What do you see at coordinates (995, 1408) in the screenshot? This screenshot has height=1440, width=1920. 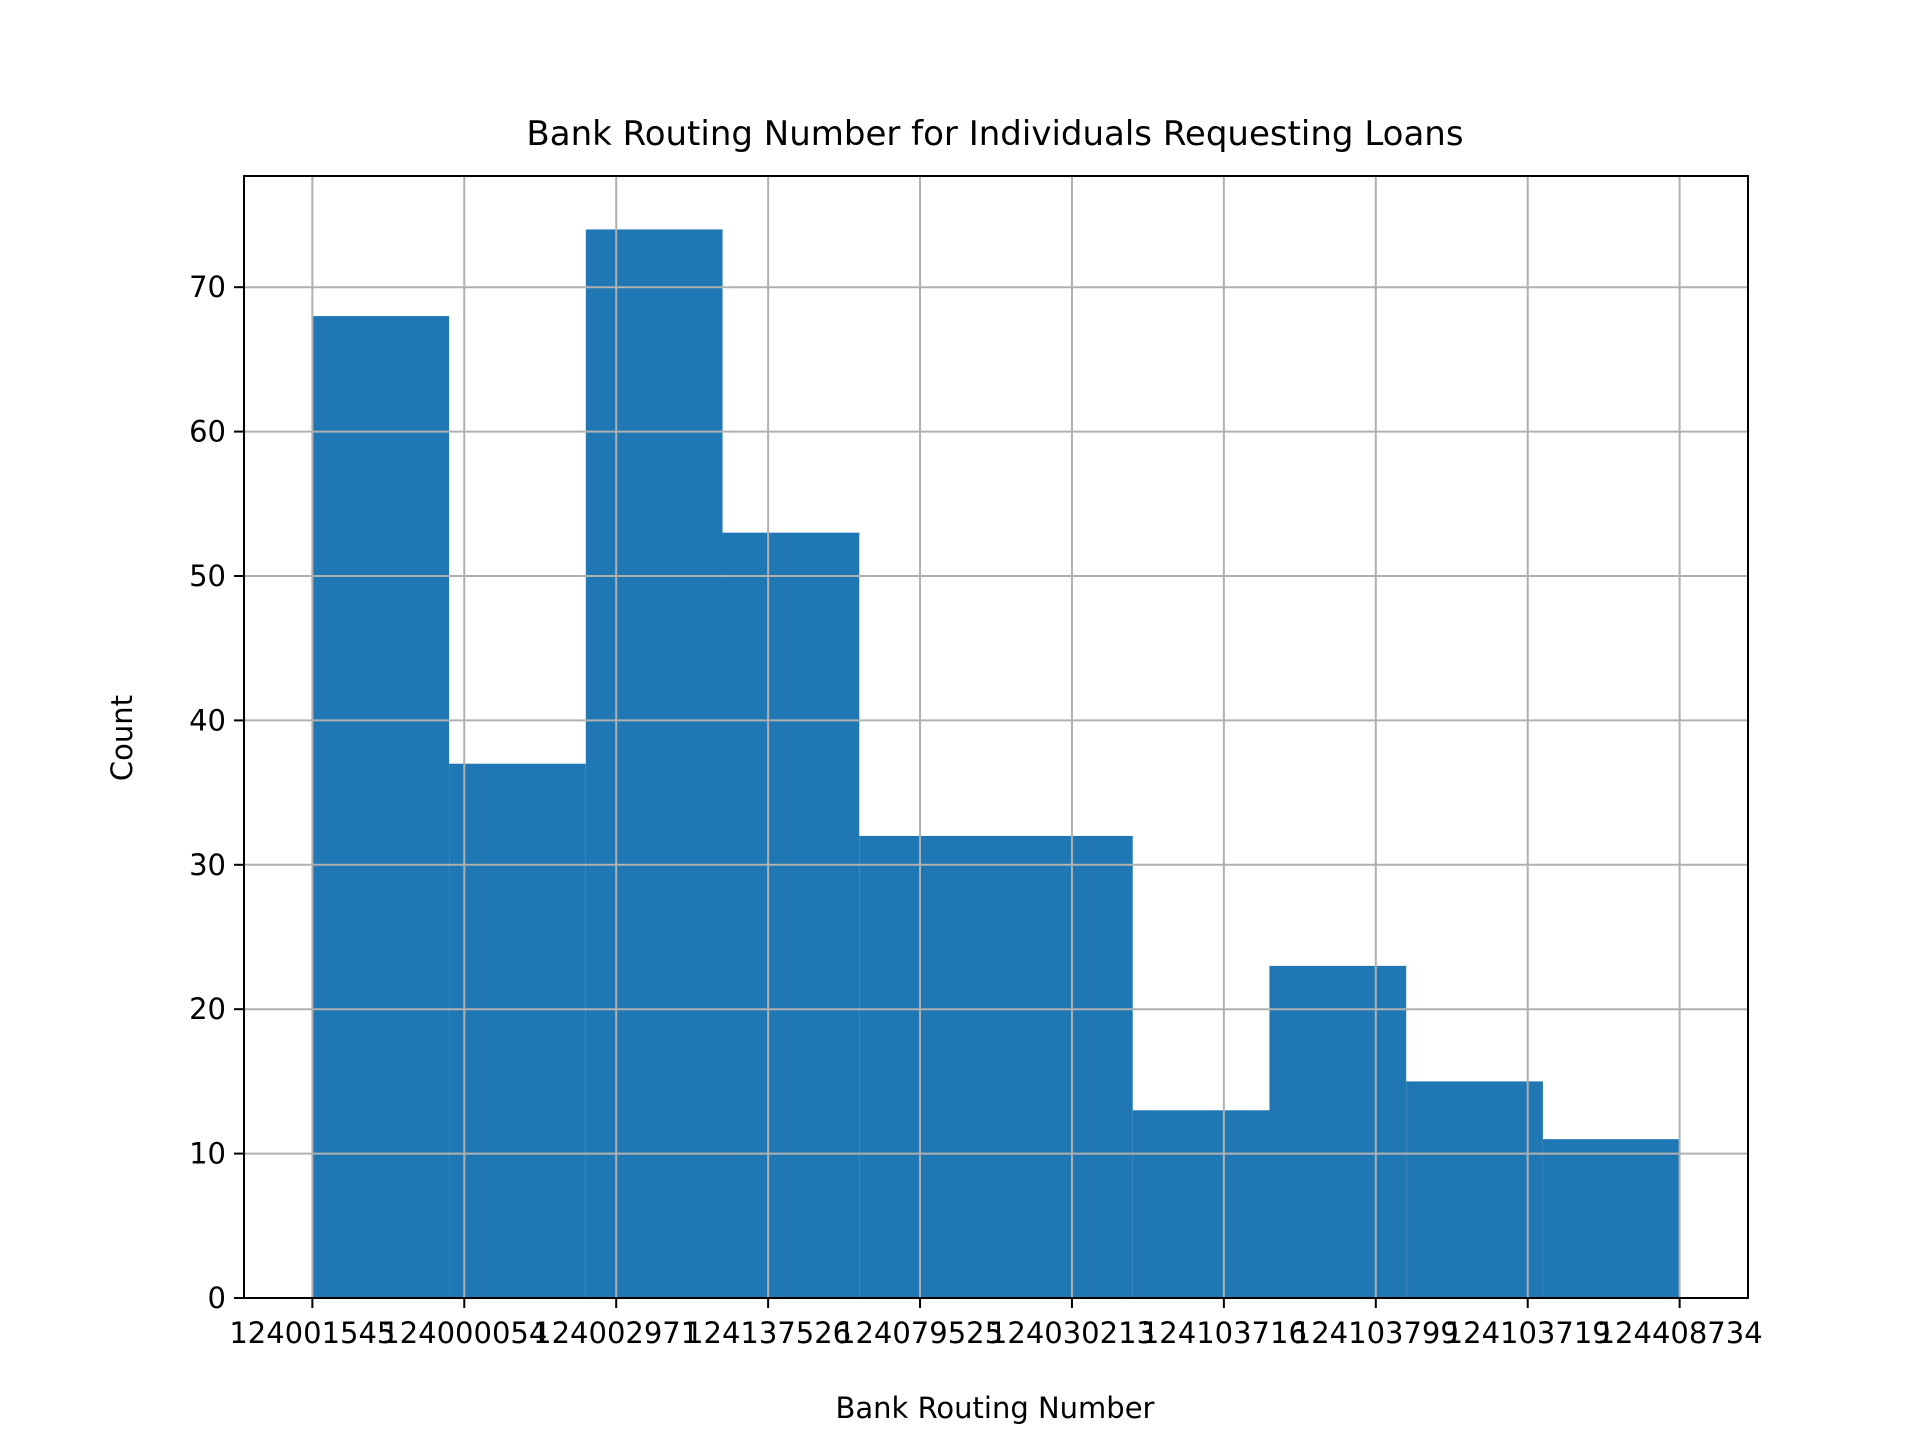 I see `x-axis-label: Bank Routing Number` at bounding box center [995, 1408].